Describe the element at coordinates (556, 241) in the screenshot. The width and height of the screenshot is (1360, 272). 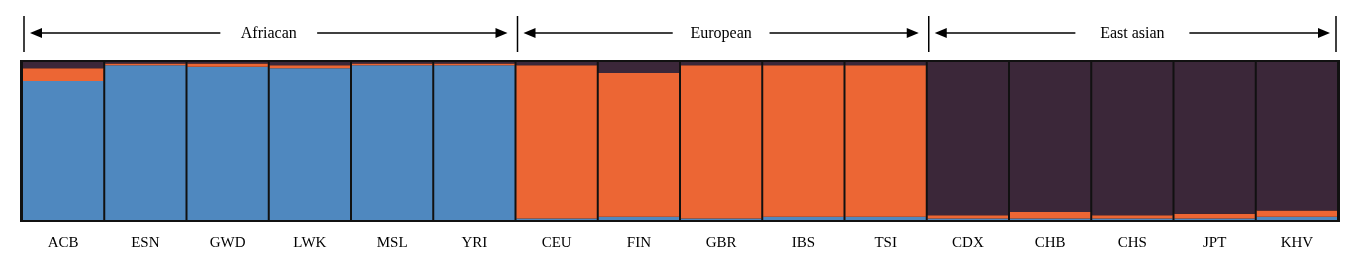
I see `x-tick-label: CEU` at that location.